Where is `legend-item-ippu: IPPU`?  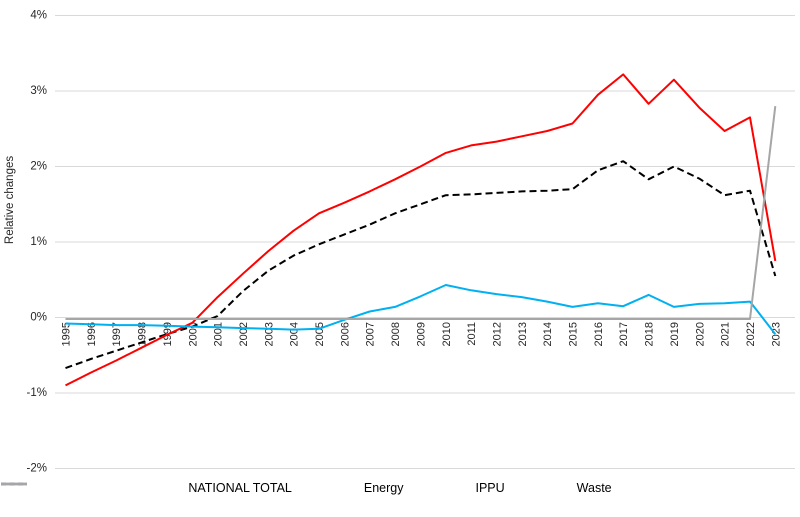
legend-item-ippu: IPPU is located at coordinates (253, 488).